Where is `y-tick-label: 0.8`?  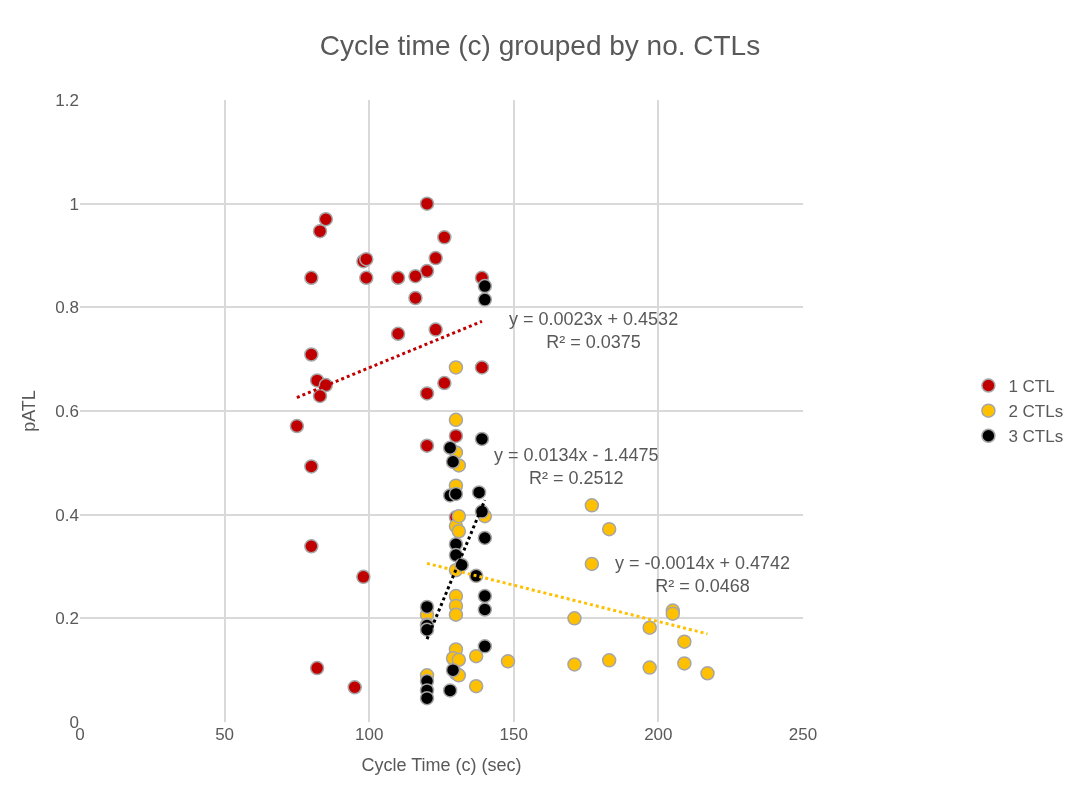
y-tick-label: 0.8 is located at coordinates (67, 308).